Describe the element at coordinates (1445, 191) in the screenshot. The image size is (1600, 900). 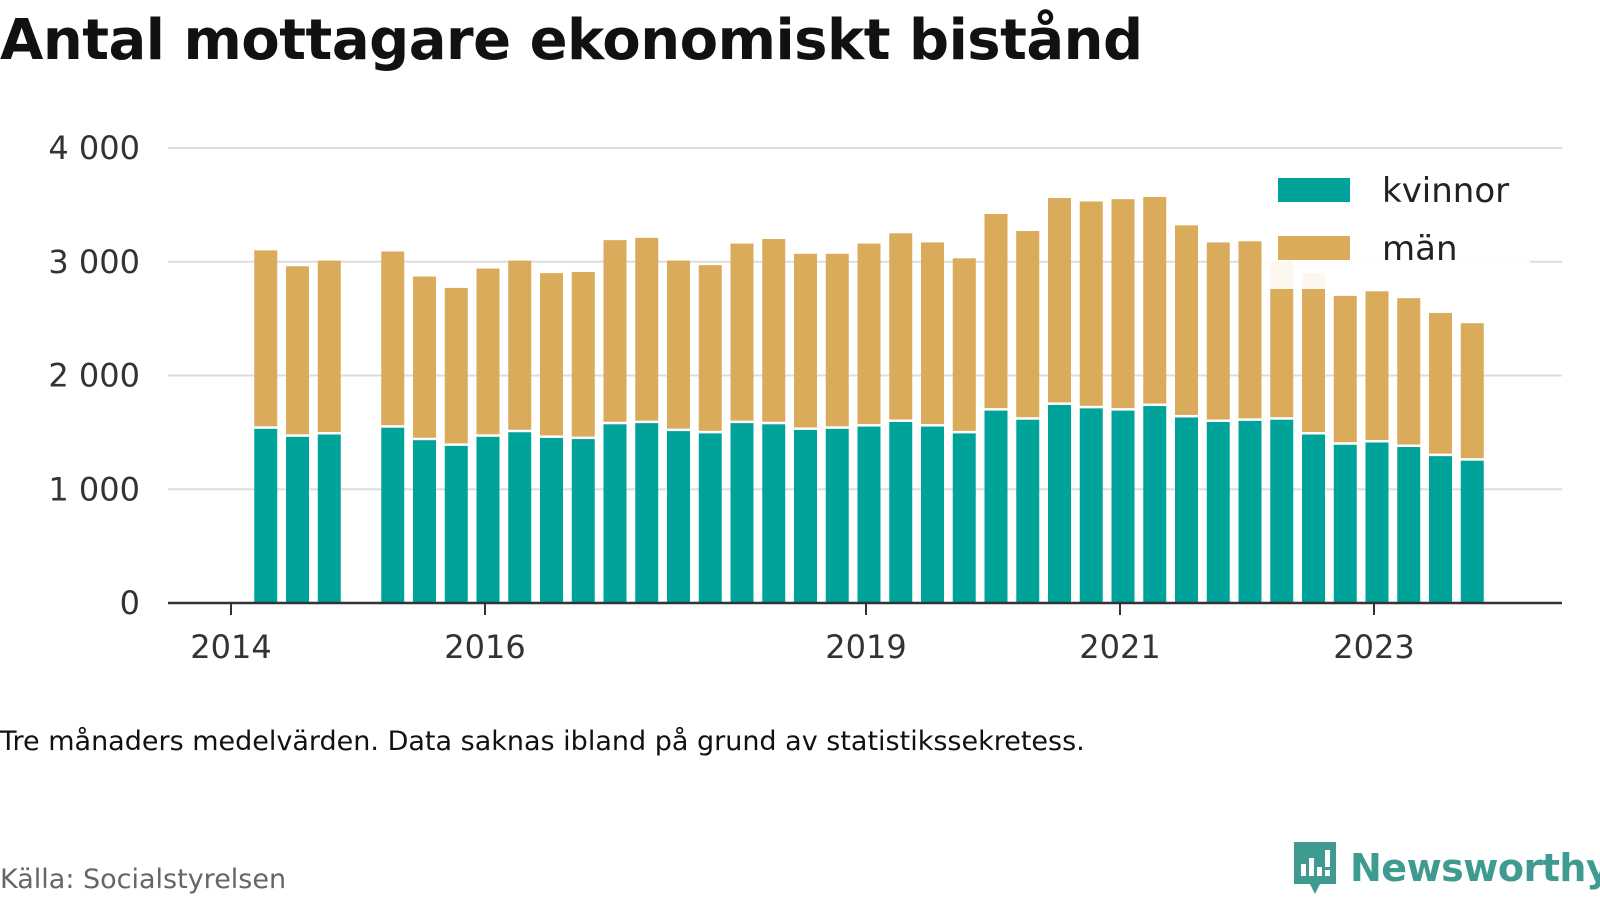
I see `legend-label: kvinnor` at that location.